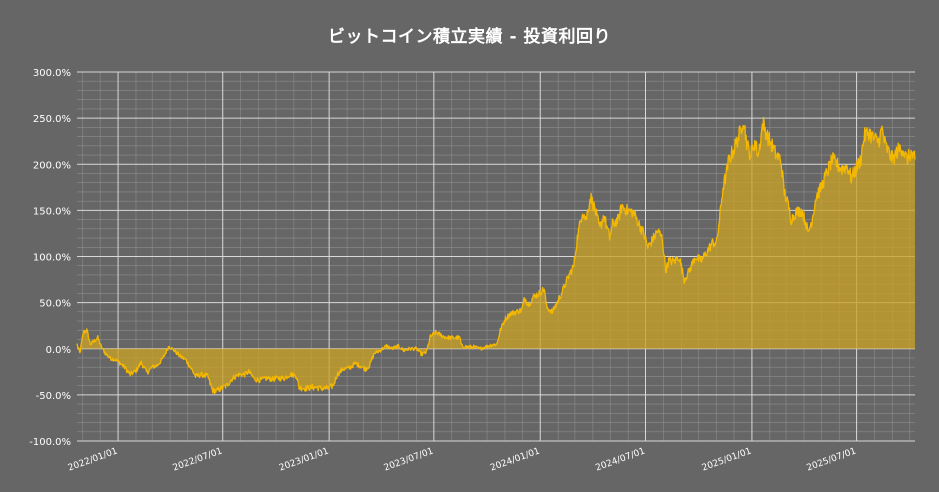  What do you see at coordinates (93, 459) in the screenshot?
I see `x-tick-label: 2022/01/01` at bounding box center [93, 459].